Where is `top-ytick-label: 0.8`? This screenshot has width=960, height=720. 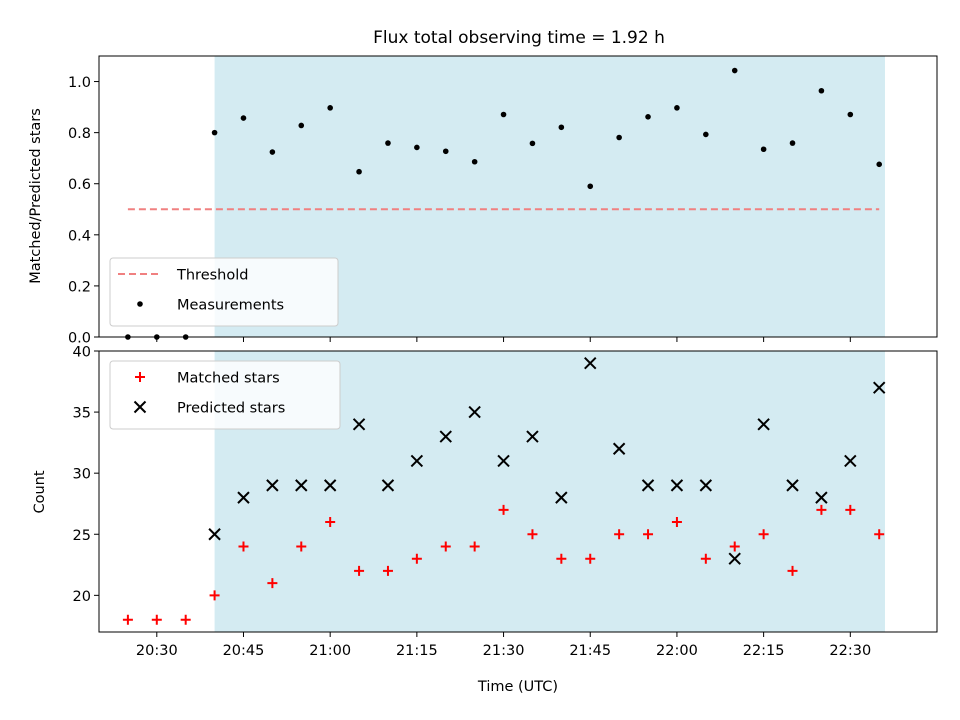
top-ytick-label: 0.8 is located at coordinates (79, 134).